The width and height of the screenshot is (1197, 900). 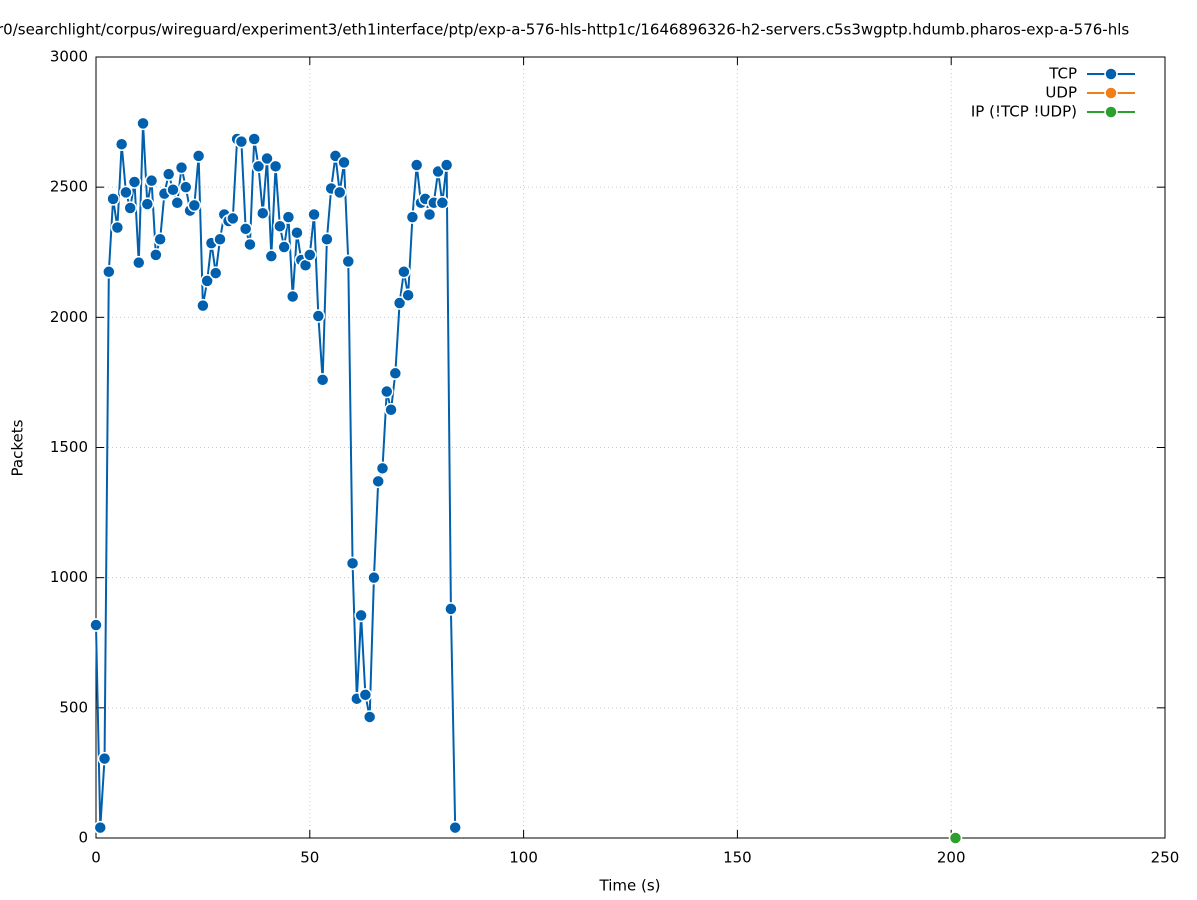 I want to click on x-axis-label: Time (s), so click(x=630, y=886).